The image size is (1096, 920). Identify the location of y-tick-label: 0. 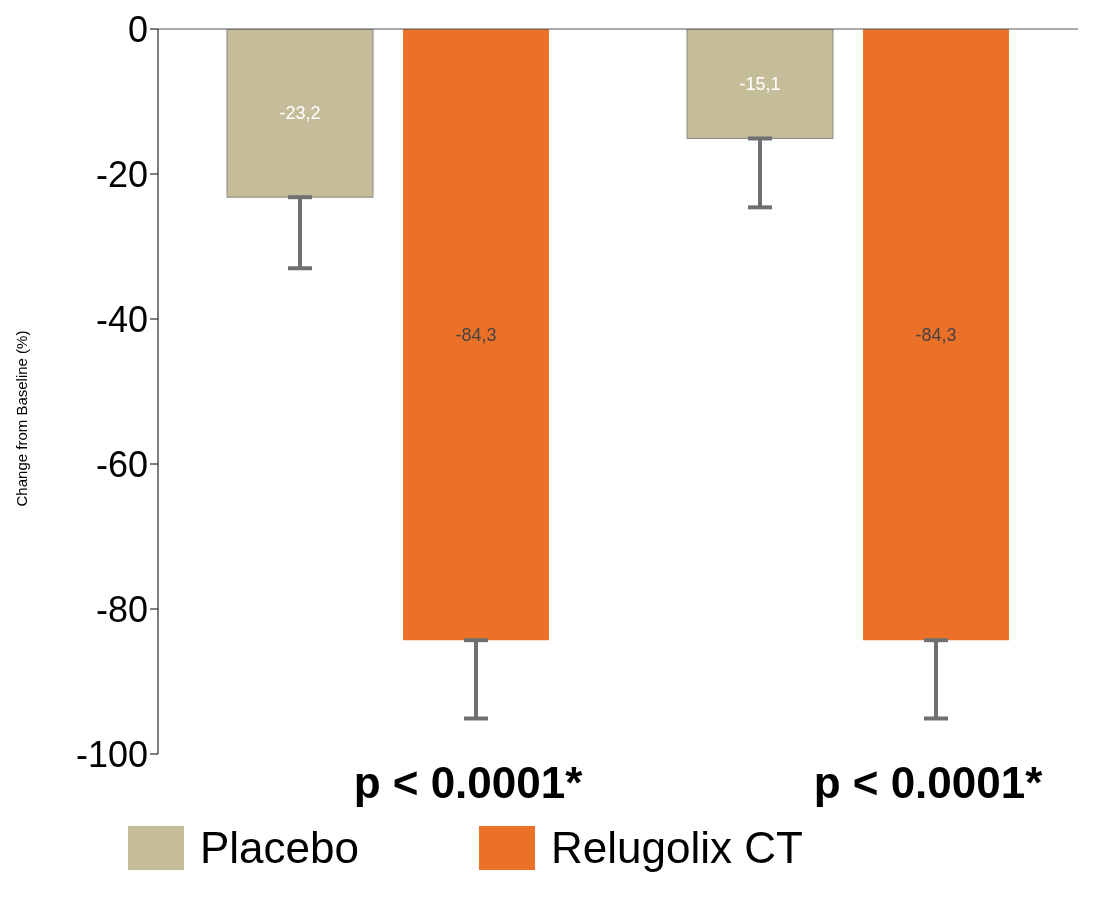
(137, 29).